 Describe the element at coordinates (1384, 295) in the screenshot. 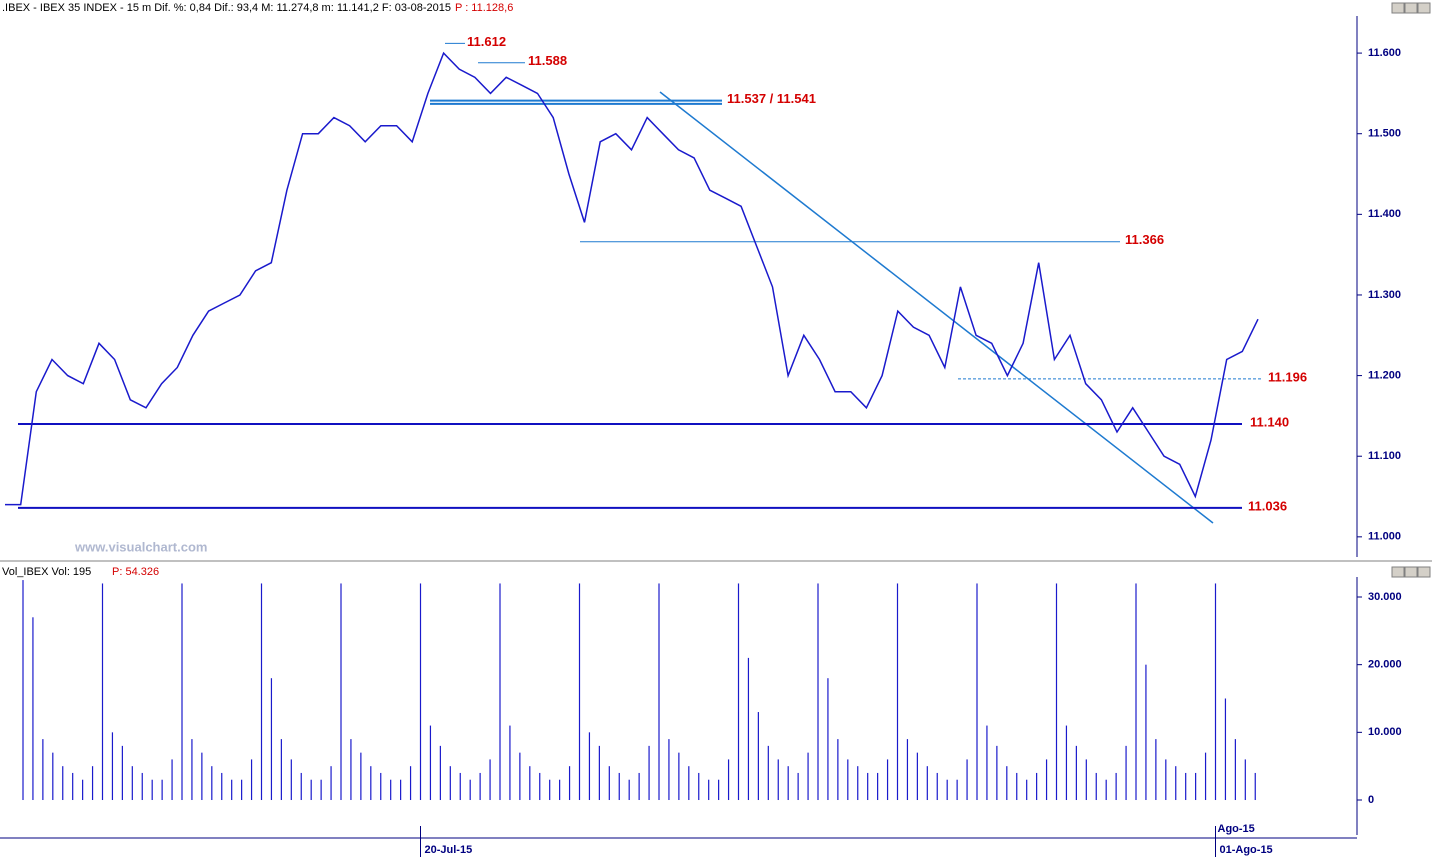

I see `y-tick-label: 11.300` at that location.